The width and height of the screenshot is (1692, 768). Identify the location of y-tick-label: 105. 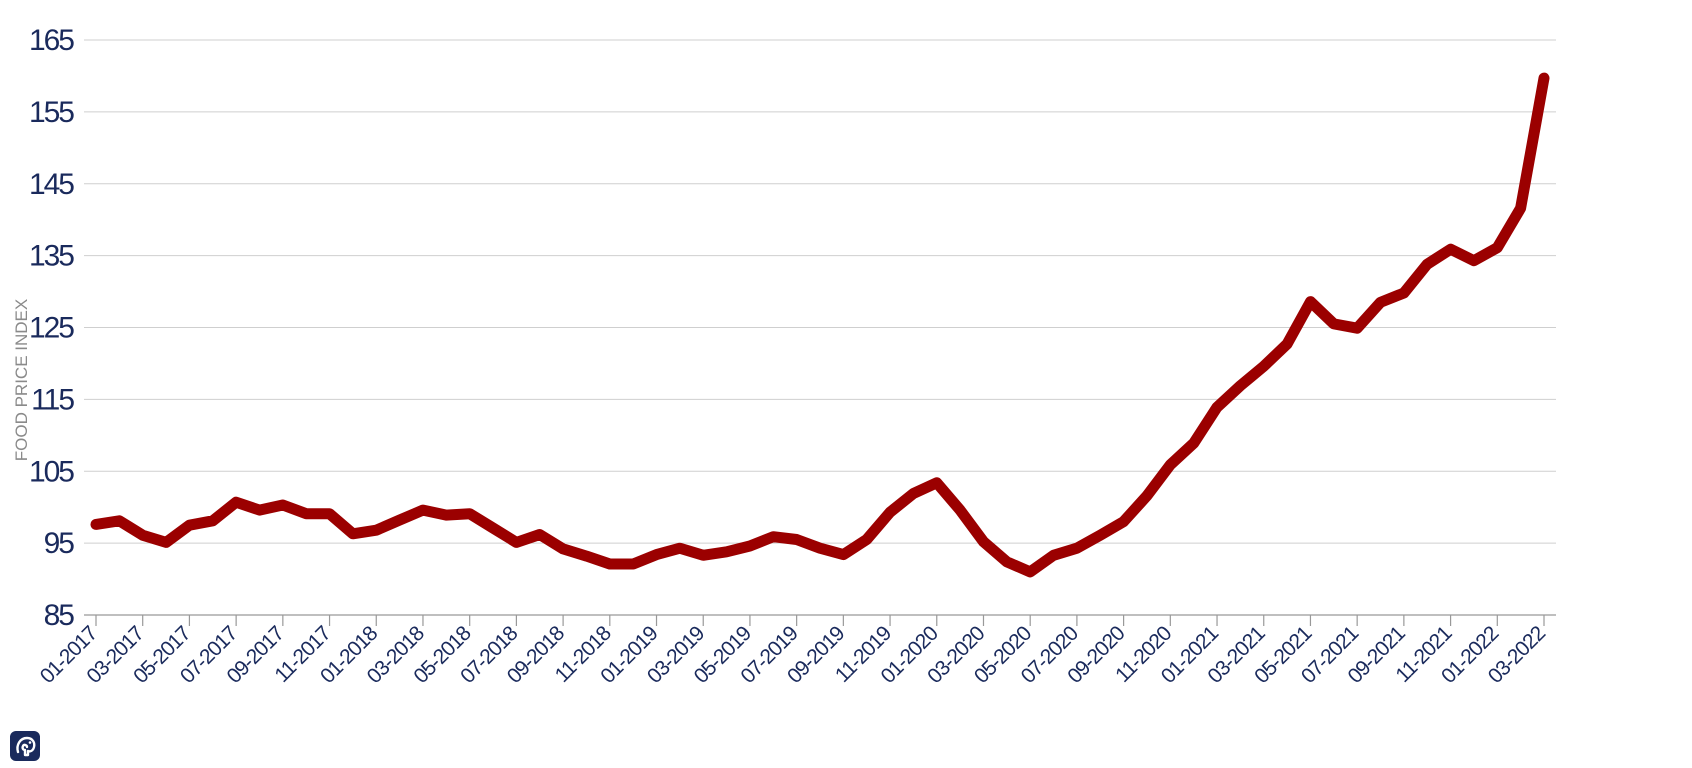
(51, 471).